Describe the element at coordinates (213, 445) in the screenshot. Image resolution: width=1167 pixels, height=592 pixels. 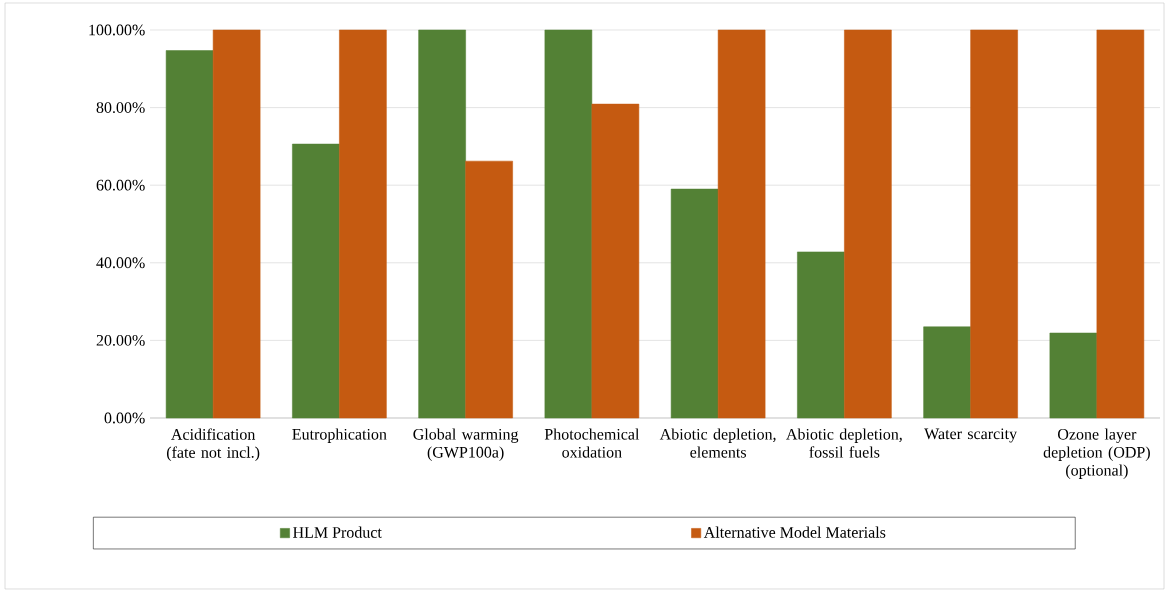
I see `x-tick-label: Acidification (fate not incl.)` at that location.